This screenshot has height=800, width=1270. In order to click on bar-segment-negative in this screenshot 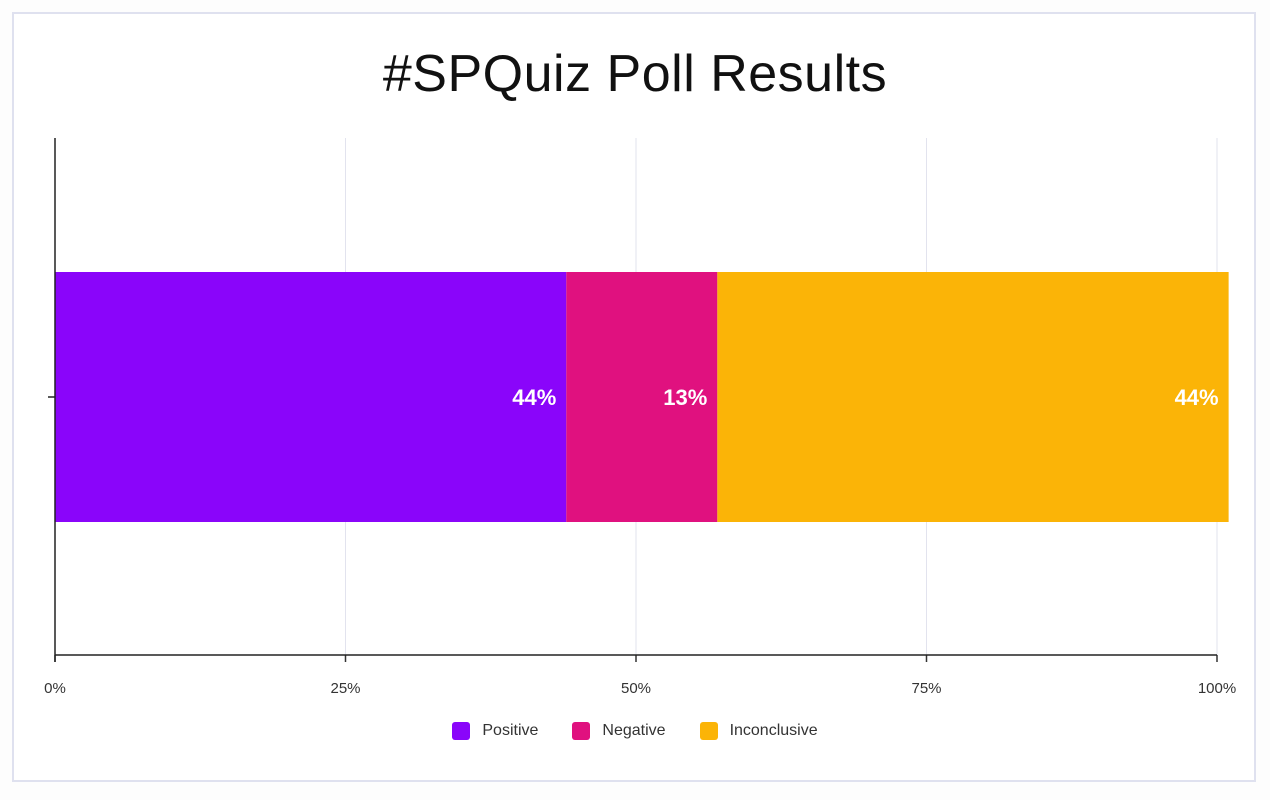, I will do `click(642, 397)`.